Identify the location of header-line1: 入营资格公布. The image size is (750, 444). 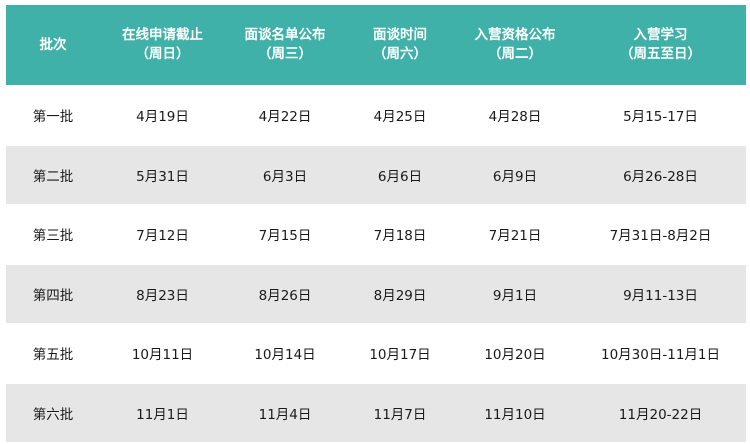
(515, 35).